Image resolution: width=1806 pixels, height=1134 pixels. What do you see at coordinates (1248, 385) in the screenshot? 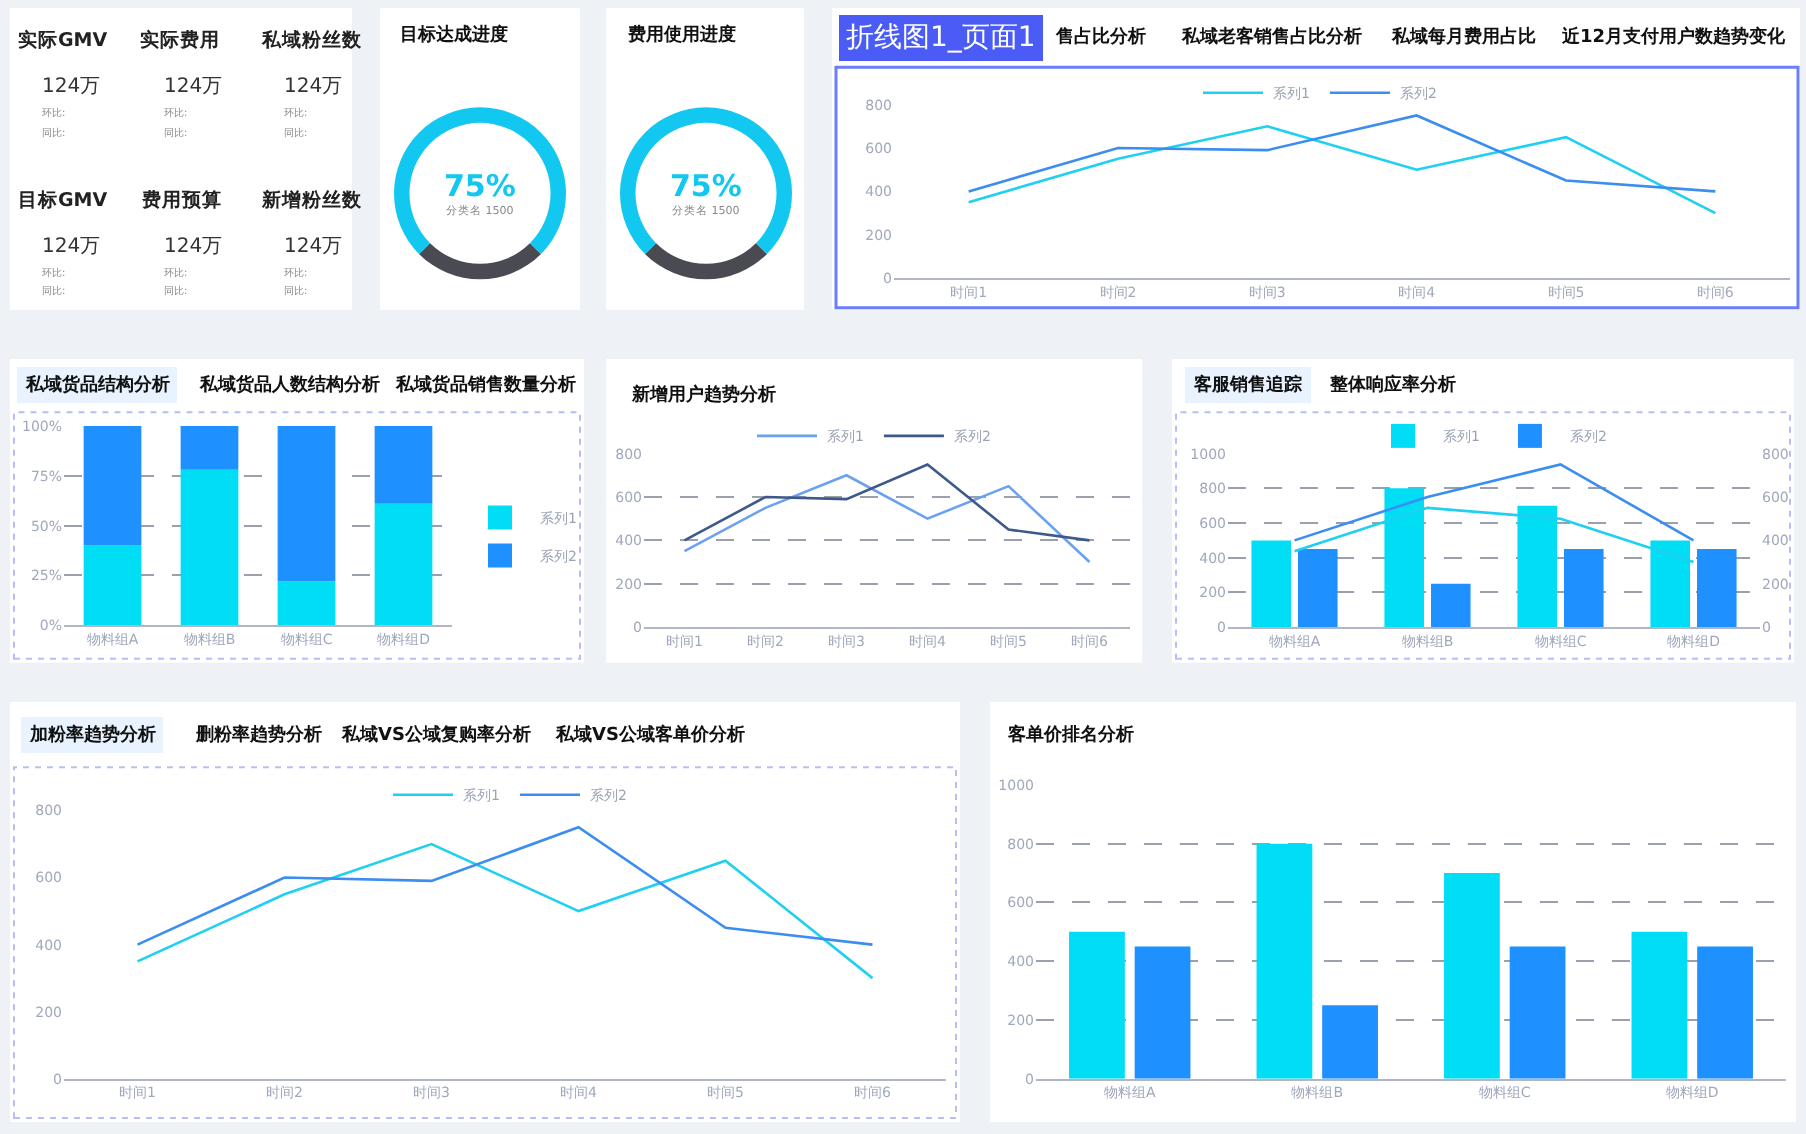
I see `chart-title: 客服销售追踪` at bounding box center [1248, 385].